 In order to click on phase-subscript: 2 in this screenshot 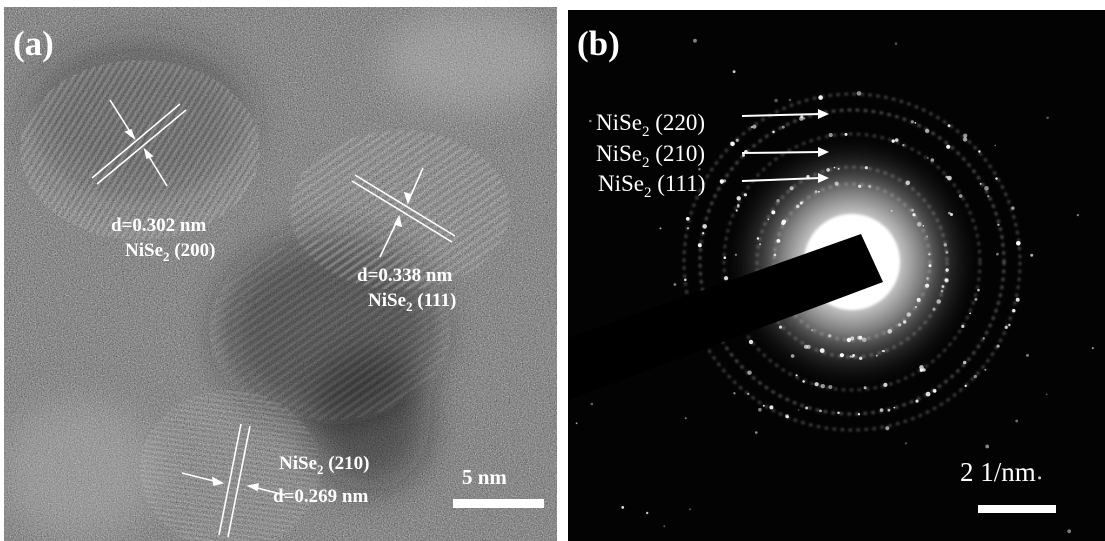, I will do `click(409, 306)`.